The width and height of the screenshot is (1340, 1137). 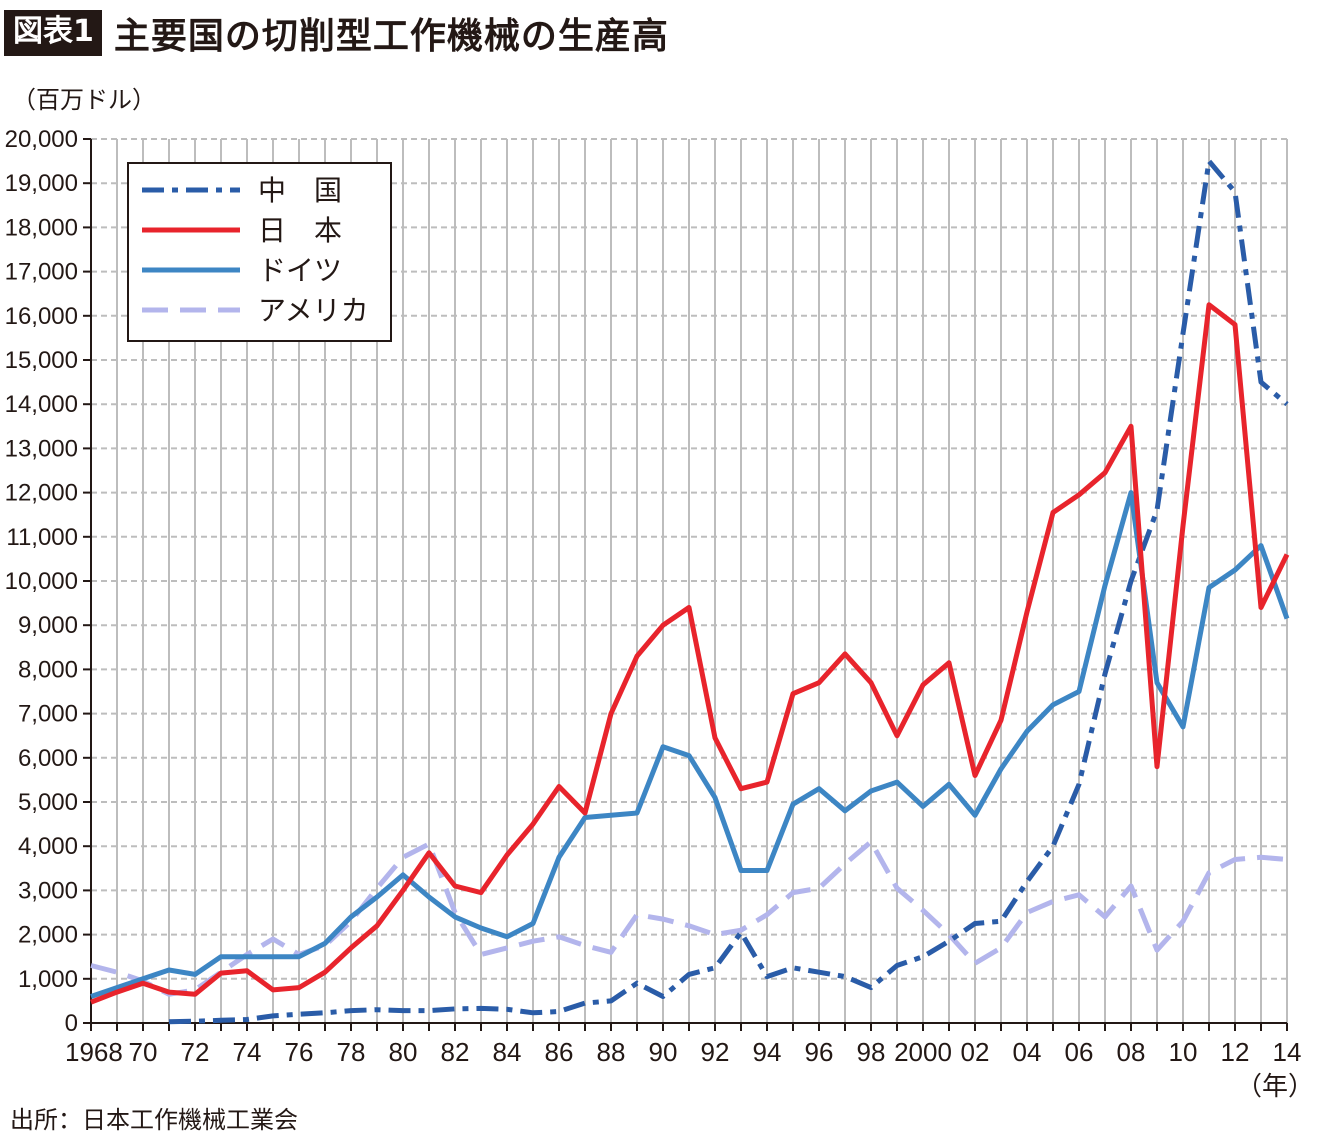 What do you see at coordinates (48, 714) in the screenshot?
I see `y-tick-label: 7,000` at bounding box center [48, 714].